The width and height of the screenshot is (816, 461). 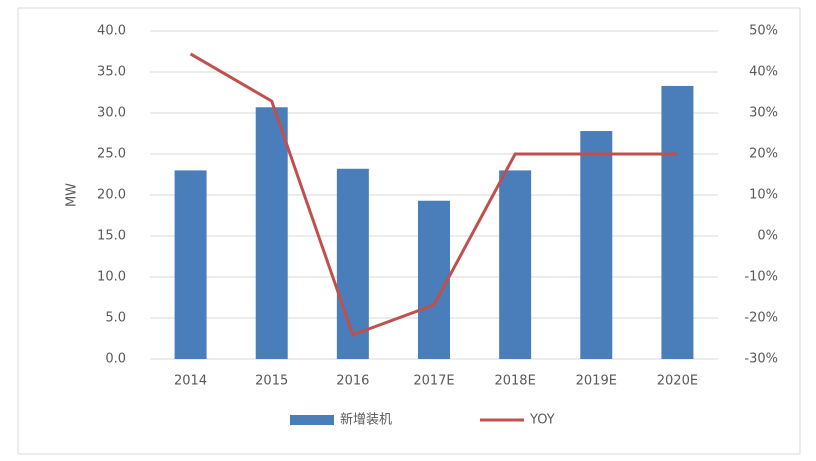 I want to click on legend-label: YOY, so click(x=542, y=420).